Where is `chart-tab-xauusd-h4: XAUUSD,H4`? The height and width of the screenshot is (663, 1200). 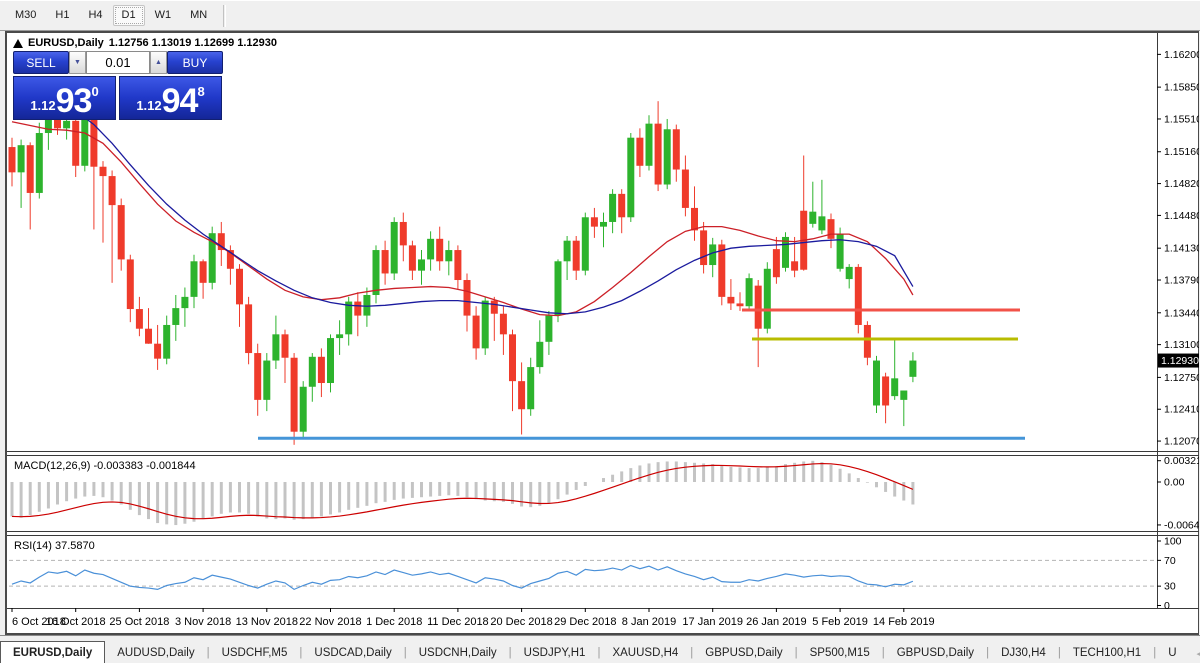 chart-tab-xauusd-h4: XAUUSD,H4 is located at coordinates (645, 653).